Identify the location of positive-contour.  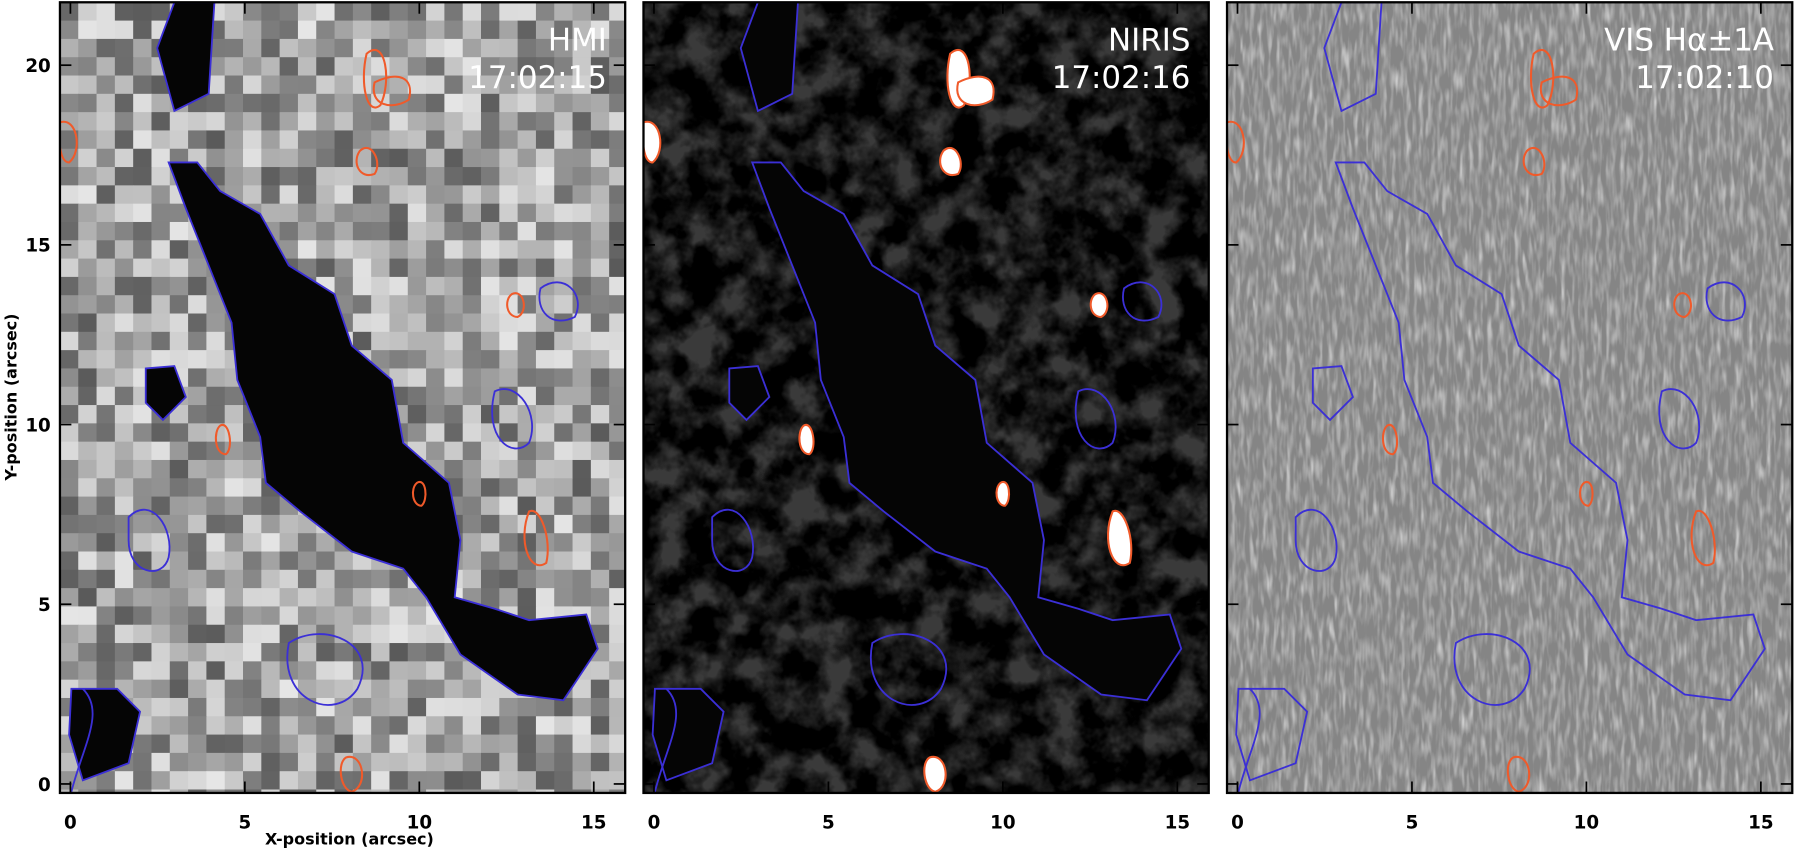
(975, 91).